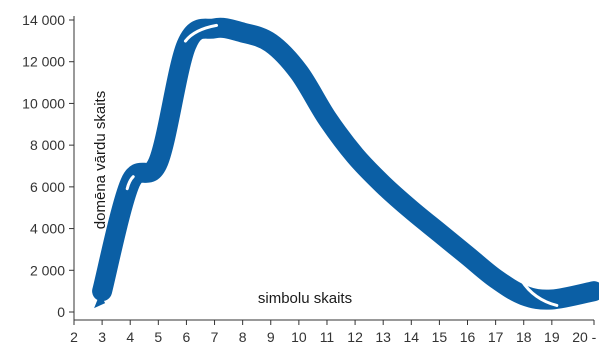 This screenshot has height=345, width=599. What do you see at coordinates (327, 337) in the screenshot?
I see `x-tick-label: 11` at bounding box center [327, 337].